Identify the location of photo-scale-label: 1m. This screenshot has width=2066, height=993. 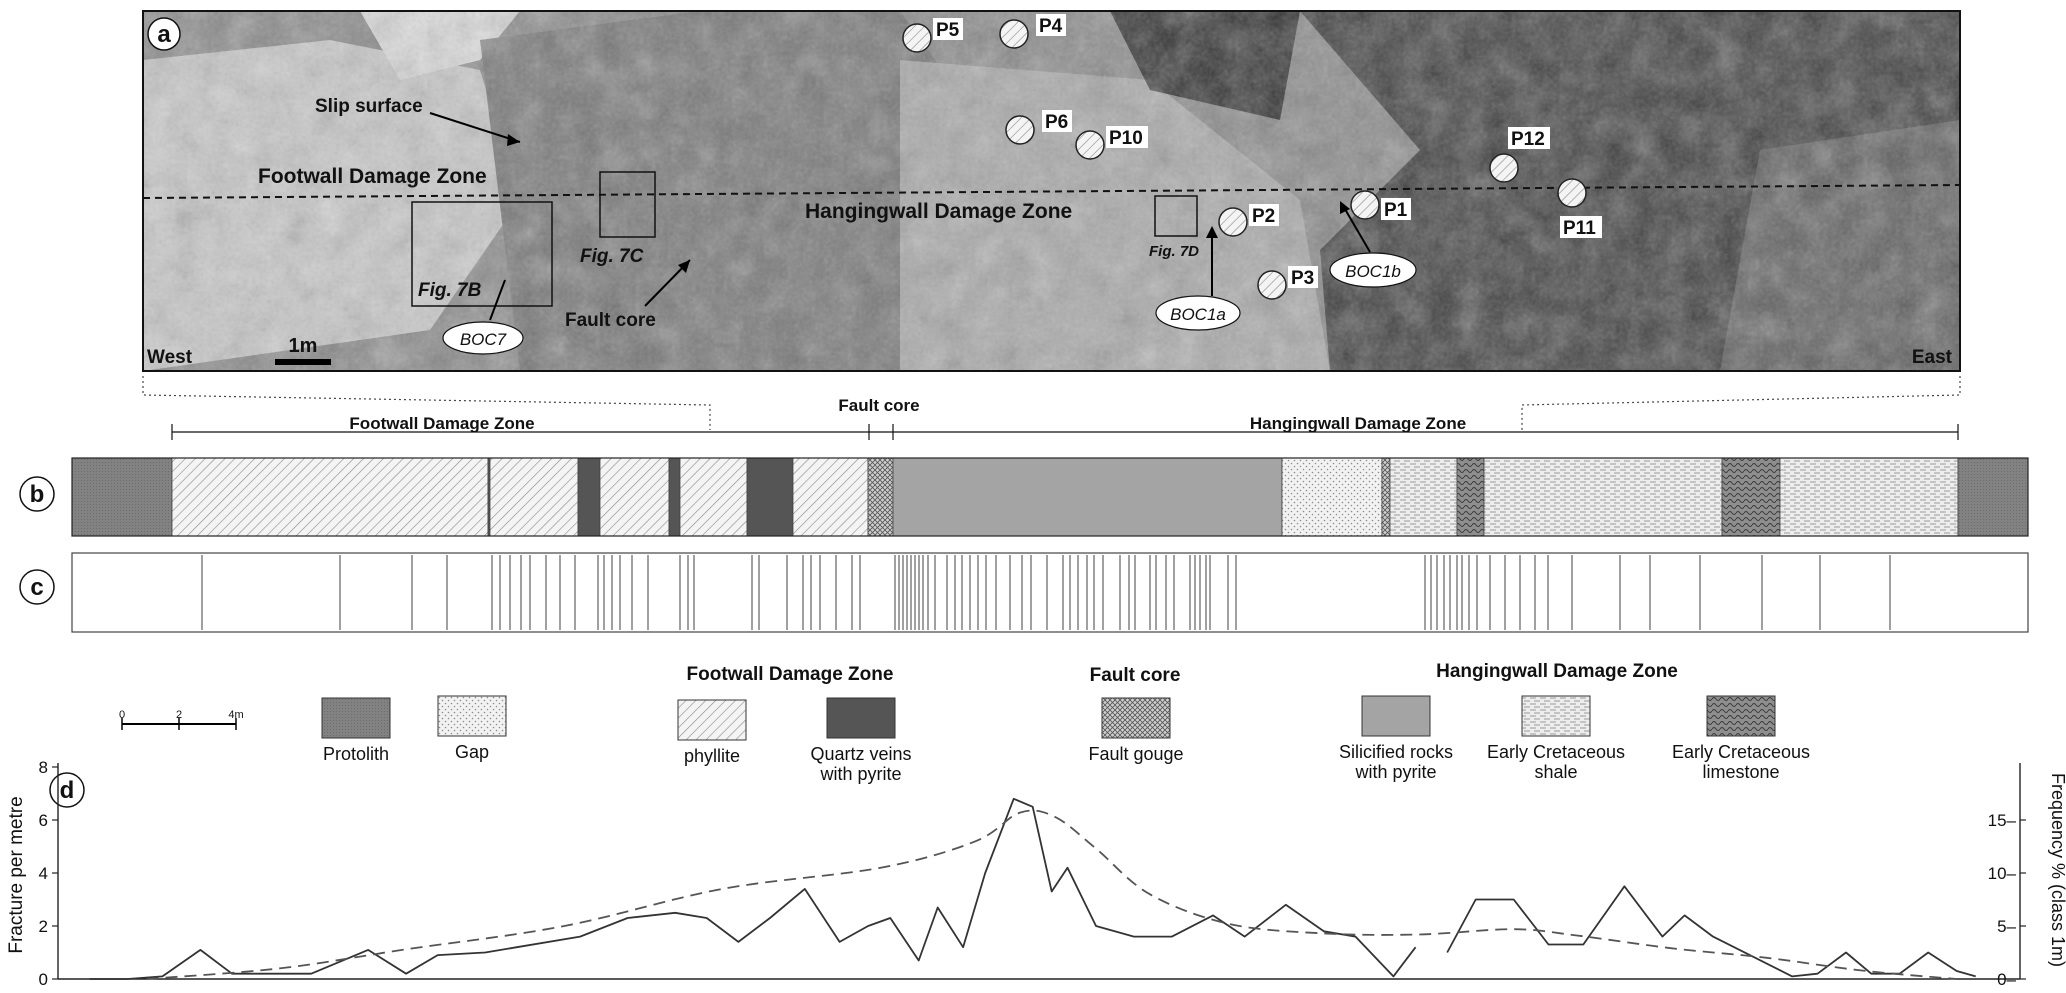
(303, 346).